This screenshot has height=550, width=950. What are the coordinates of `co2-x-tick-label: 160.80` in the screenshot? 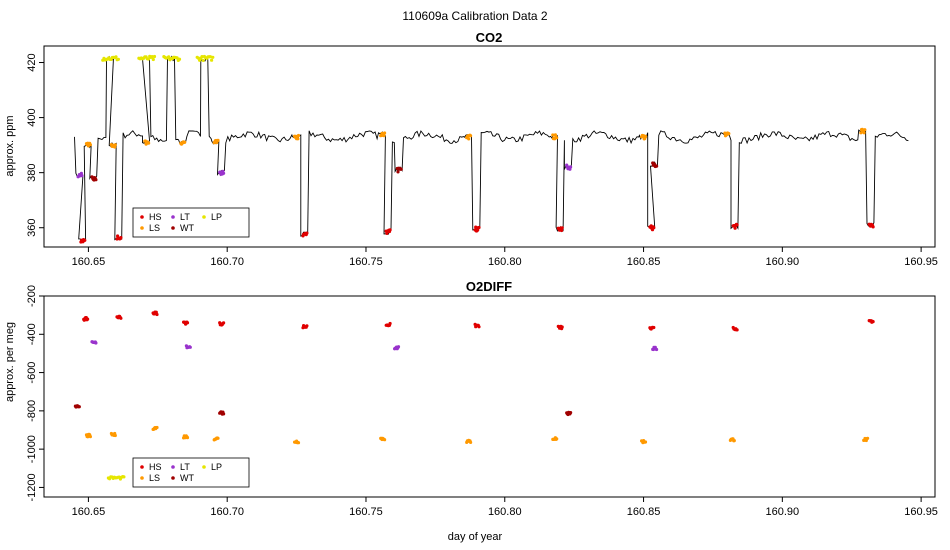 It's located at (505, 262).